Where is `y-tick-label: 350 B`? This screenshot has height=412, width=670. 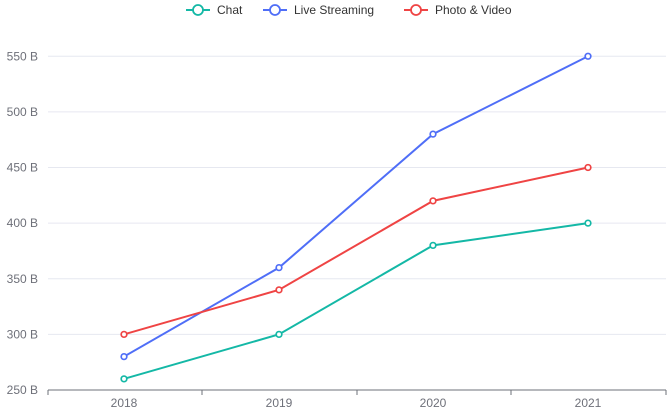
y-tick-label: 350 B is located at coordinates (22, 279).